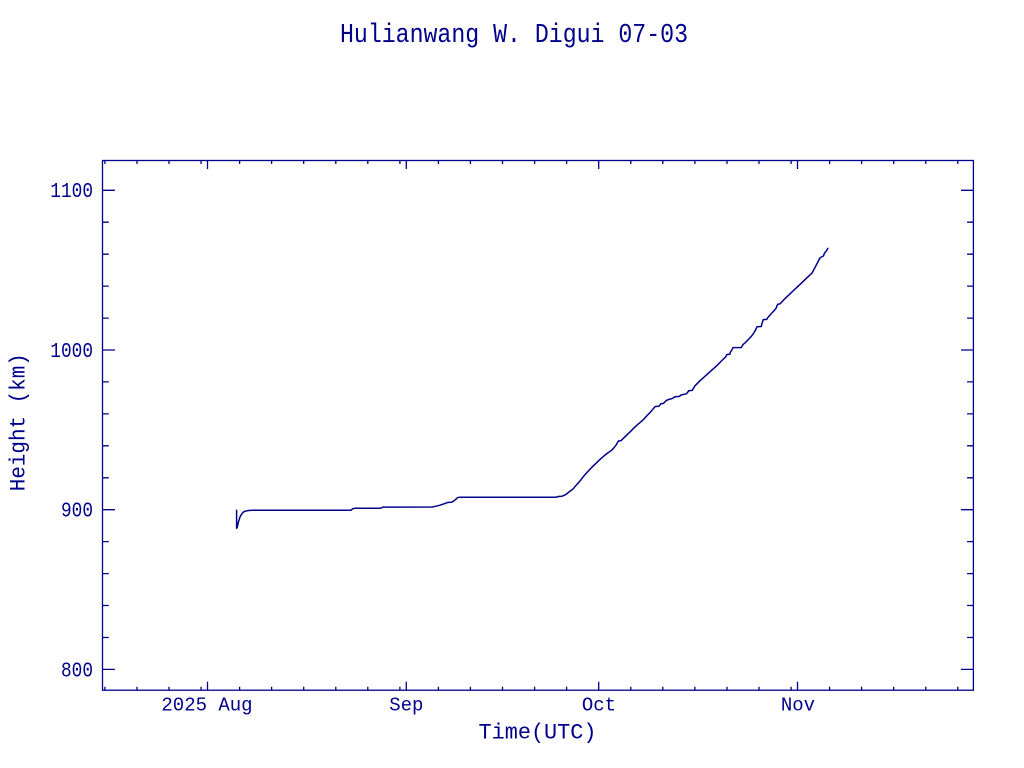 The image size is (1024, 768). I want to click on svg-text: 900, so click(77, 512).